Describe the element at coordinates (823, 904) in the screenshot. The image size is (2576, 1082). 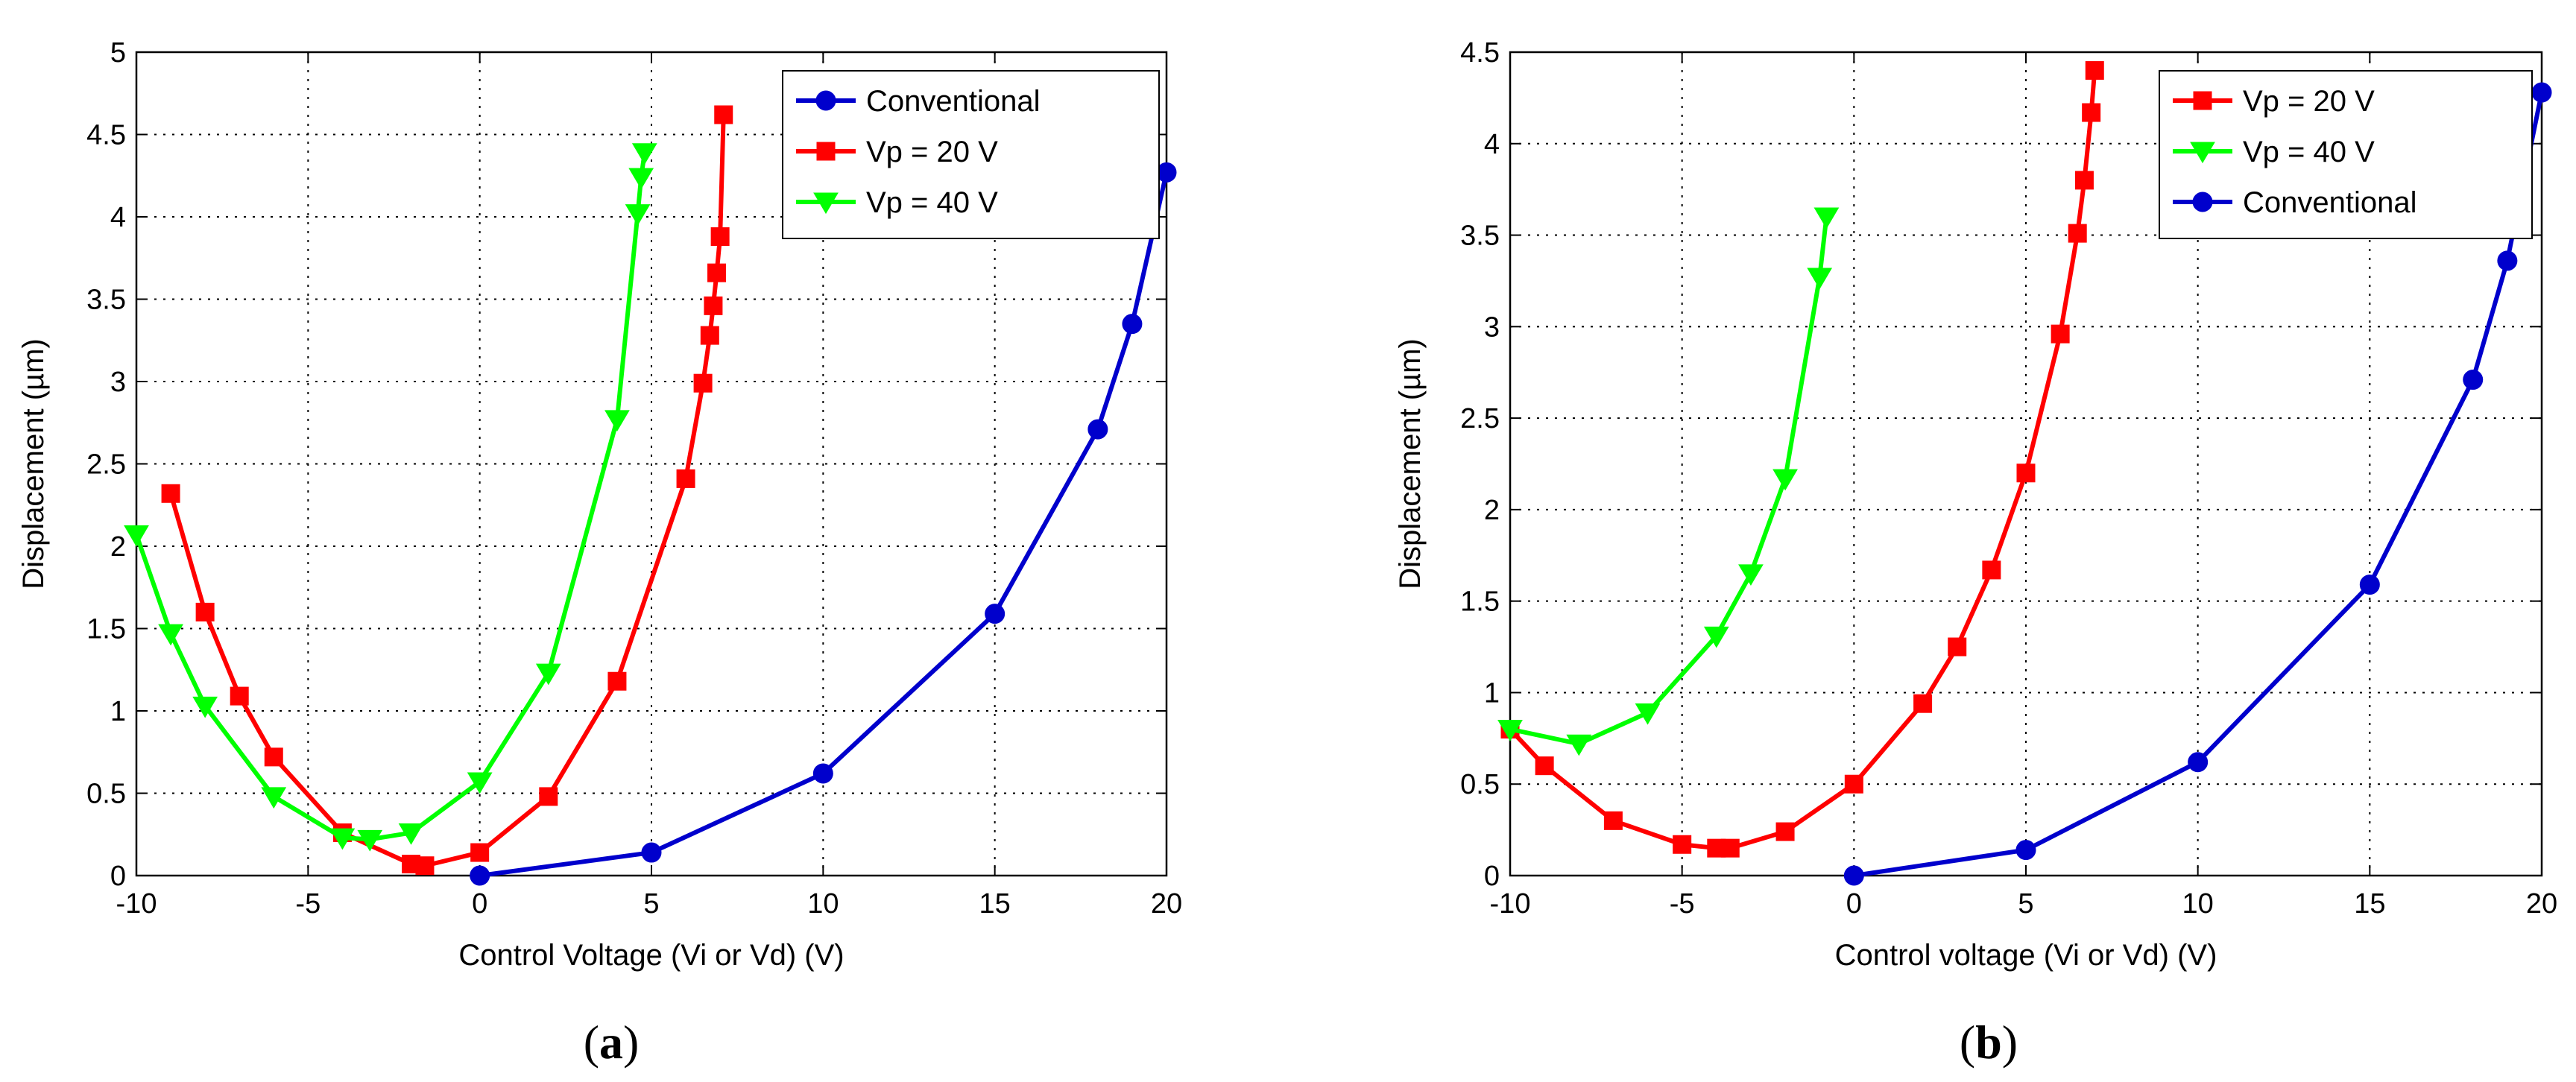
I see `x-tick-label-a: 10` at that location.